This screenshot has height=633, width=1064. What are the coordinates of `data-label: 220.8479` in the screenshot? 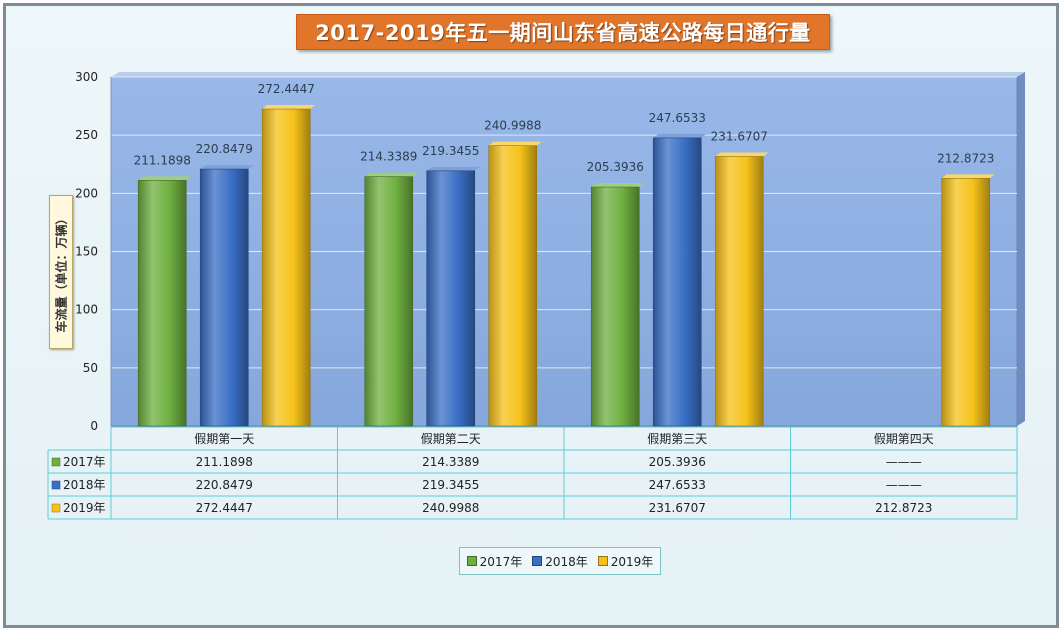 It's located at (224, 149).